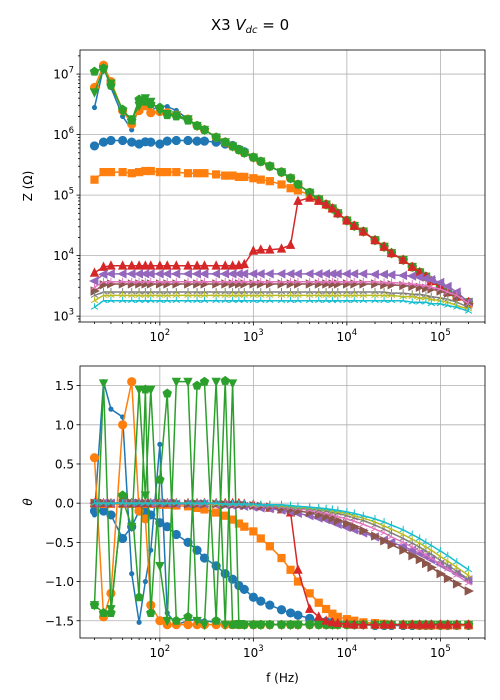 This screenshot has width=500, height=700. Describe the element at coordinates (63, 134) in the screenshot. I see `y-tick-label: 10⁶` at that location.